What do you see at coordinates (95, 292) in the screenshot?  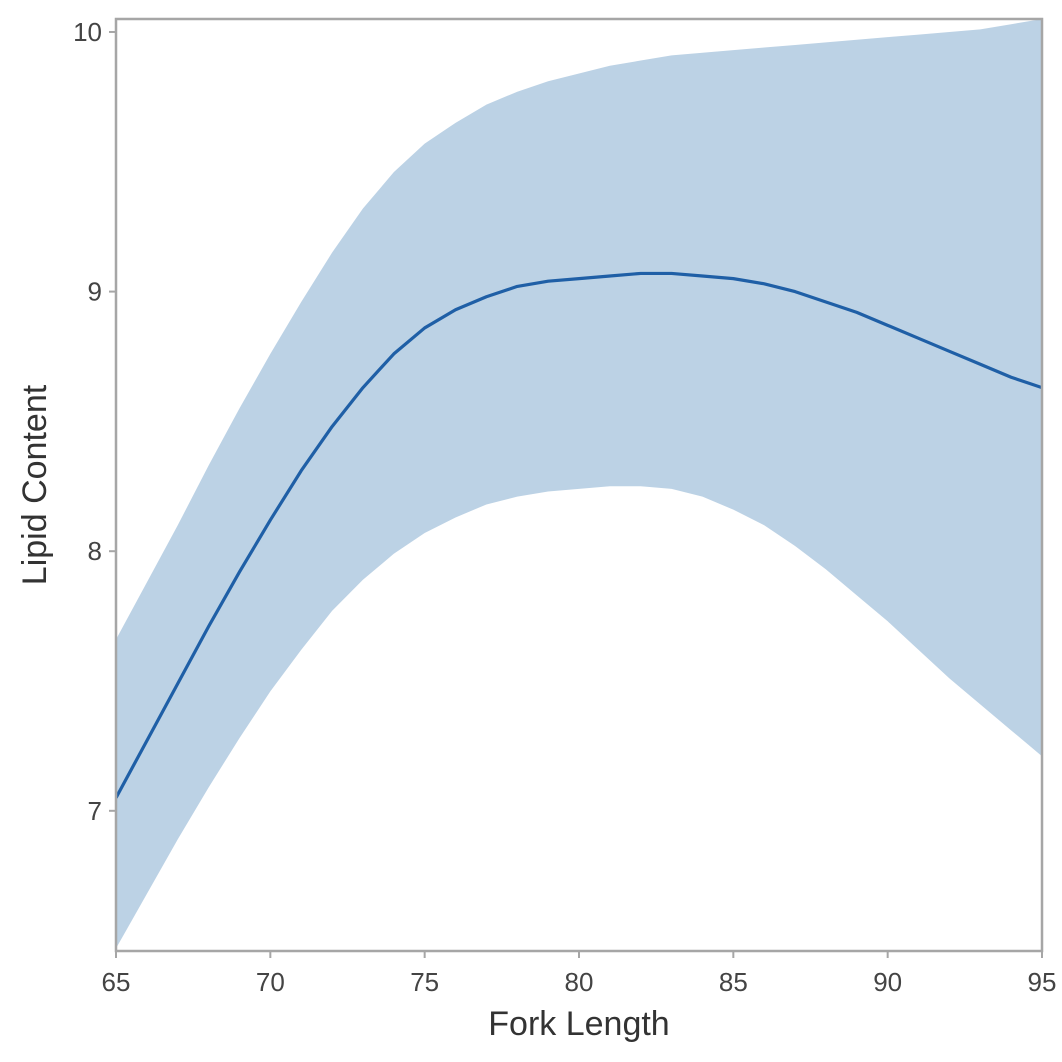 I see `y-tick-label: 9` at bounding box center [95, 292].